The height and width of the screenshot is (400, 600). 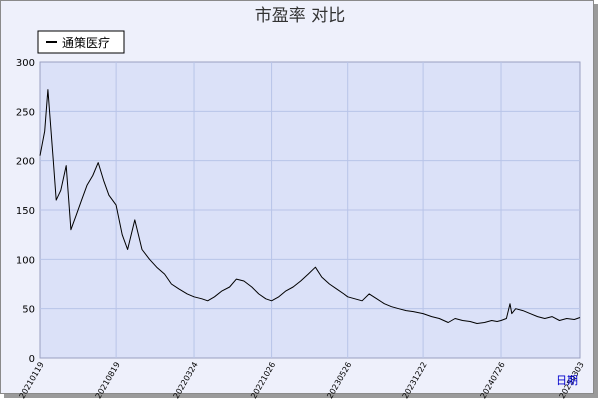 What do you see at coordinates (32, 359) in the screenshot?
I see `y-tick-label-0: 0` at bounding box center [32, 359].